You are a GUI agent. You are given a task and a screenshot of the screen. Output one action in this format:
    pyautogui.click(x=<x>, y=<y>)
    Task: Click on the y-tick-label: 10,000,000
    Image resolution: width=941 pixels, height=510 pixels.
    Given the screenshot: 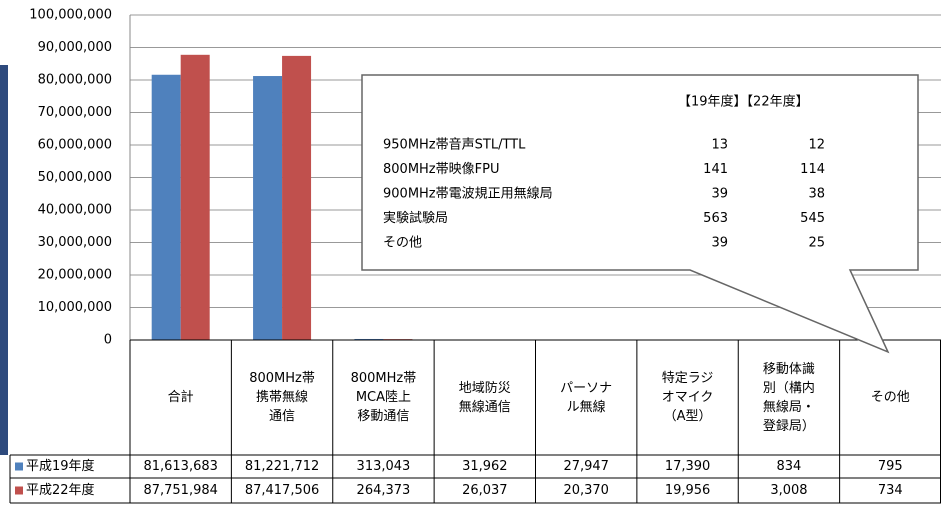 What is the action you would take?
    pyautogui.click(x=75, y=307)
    